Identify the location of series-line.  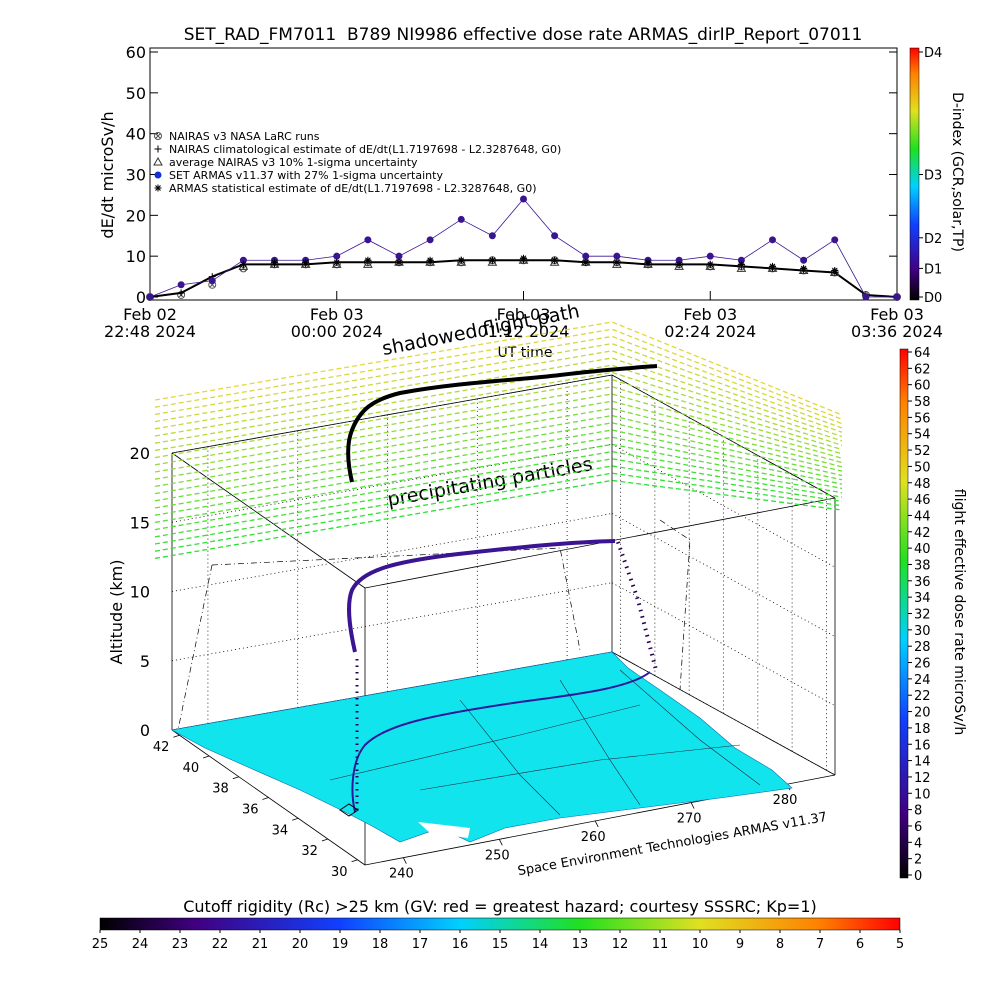
(523, 248).